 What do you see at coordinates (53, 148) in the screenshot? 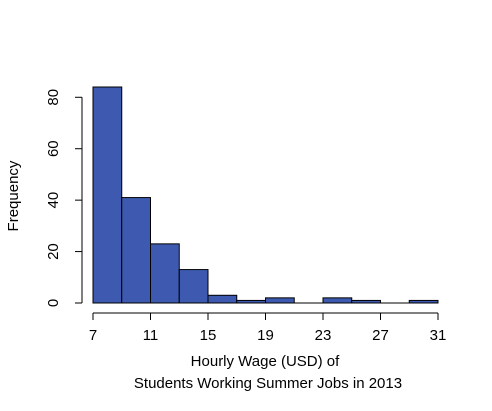
I see `y-tick-label: 60` at bounding box center [53, 148].